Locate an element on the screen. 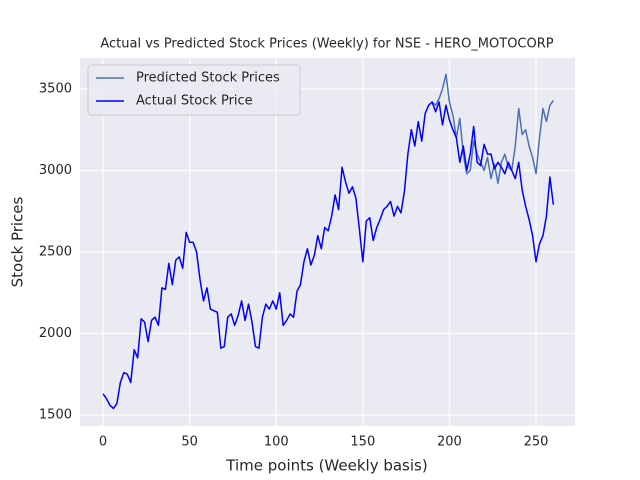 The height and width of the screenshot is (480, 640). y-tick-label: 1500 is located at coordinates (55, 414).